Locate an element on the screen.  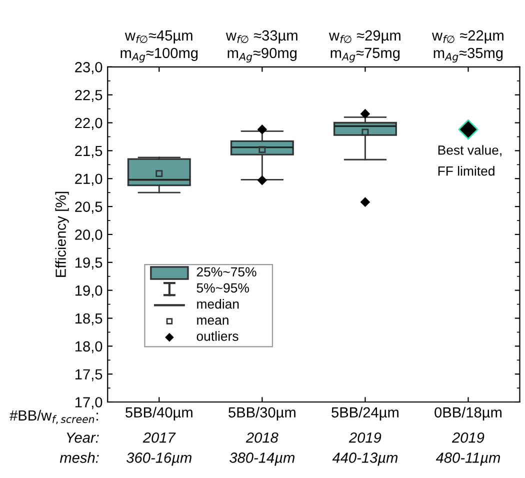
text: Year: is located at coordinates (82, 437).